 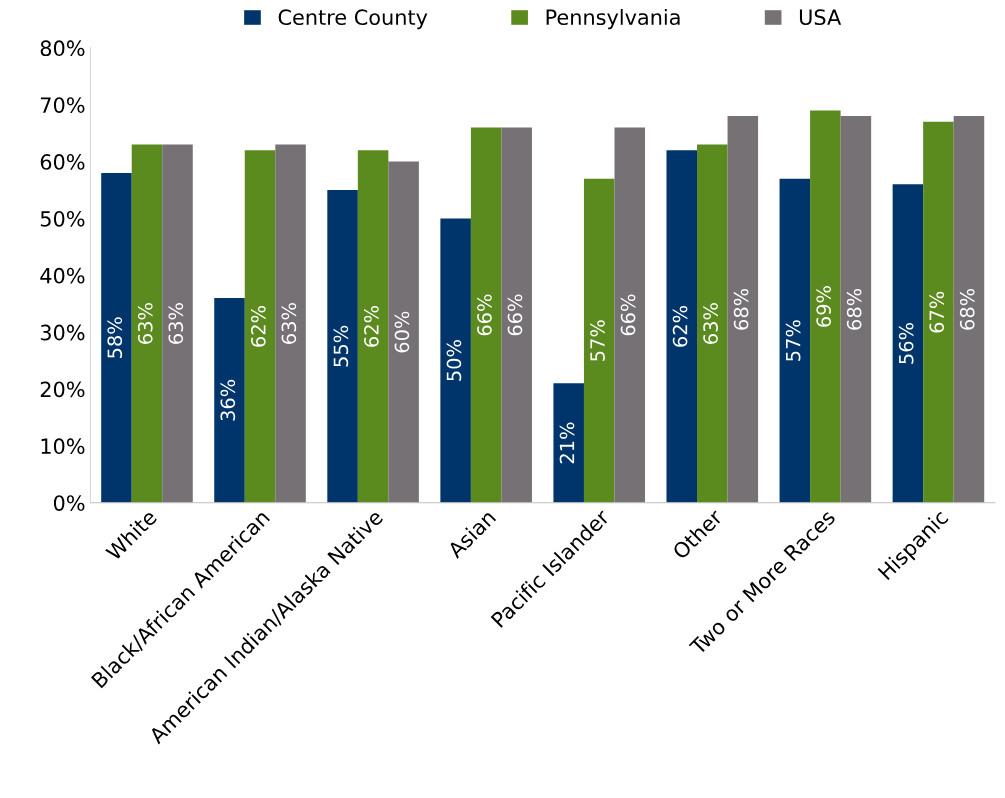 What do you see at coordinates (820, 17) in the screenshot?
I see `legend-label: USA` at bounding box center [820, 17].